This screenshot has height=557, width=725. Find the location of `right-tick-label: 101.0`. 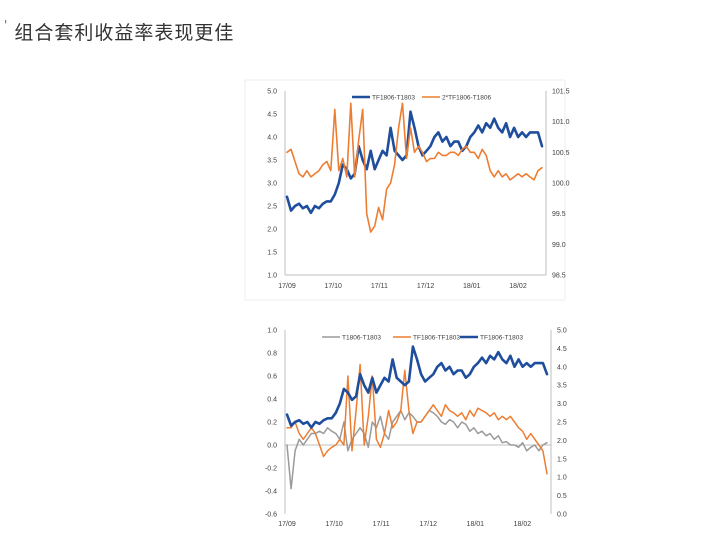

right-tick-label: 101.0 is located at coordinates (561, 122).